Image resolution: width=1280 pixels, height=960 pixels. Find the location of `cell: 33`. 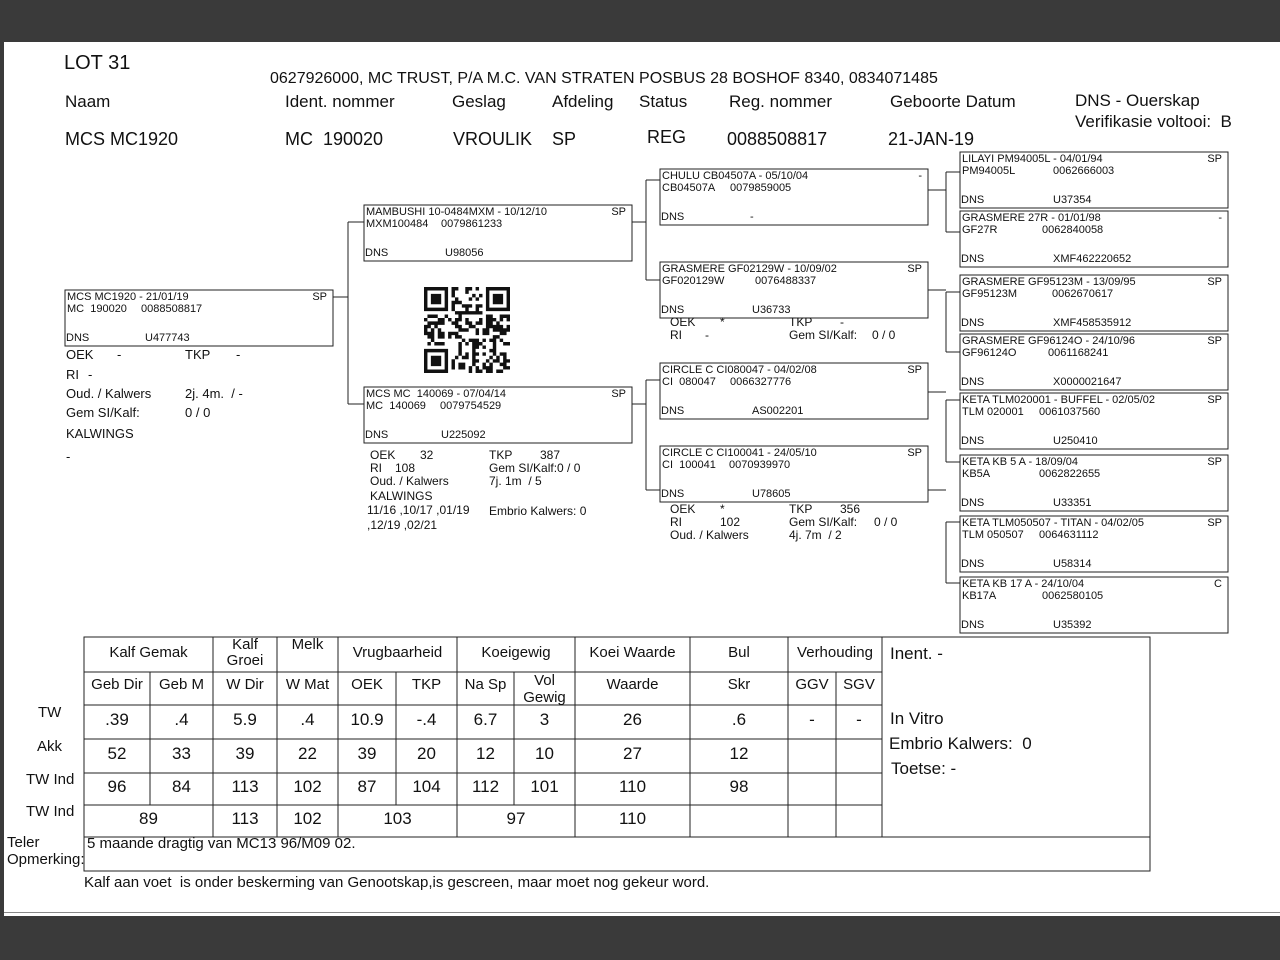

cell: 33 is located at coordinates (181, 753).